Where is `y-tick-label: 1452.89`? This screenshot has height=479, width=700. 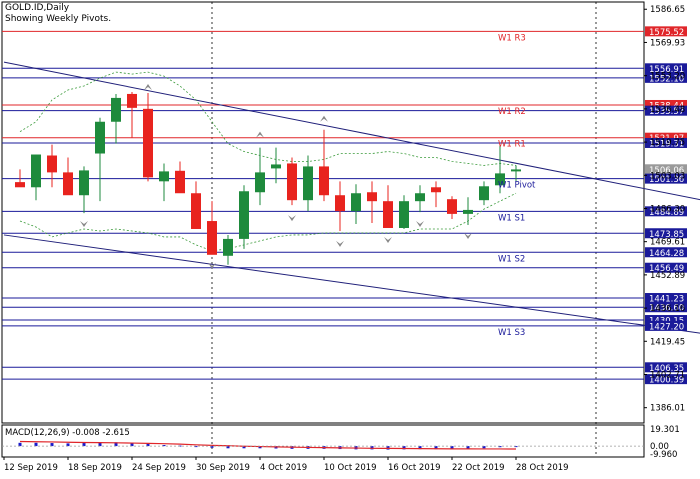 y-tick-label: 1452.89 is located at coordinates (667, 276).